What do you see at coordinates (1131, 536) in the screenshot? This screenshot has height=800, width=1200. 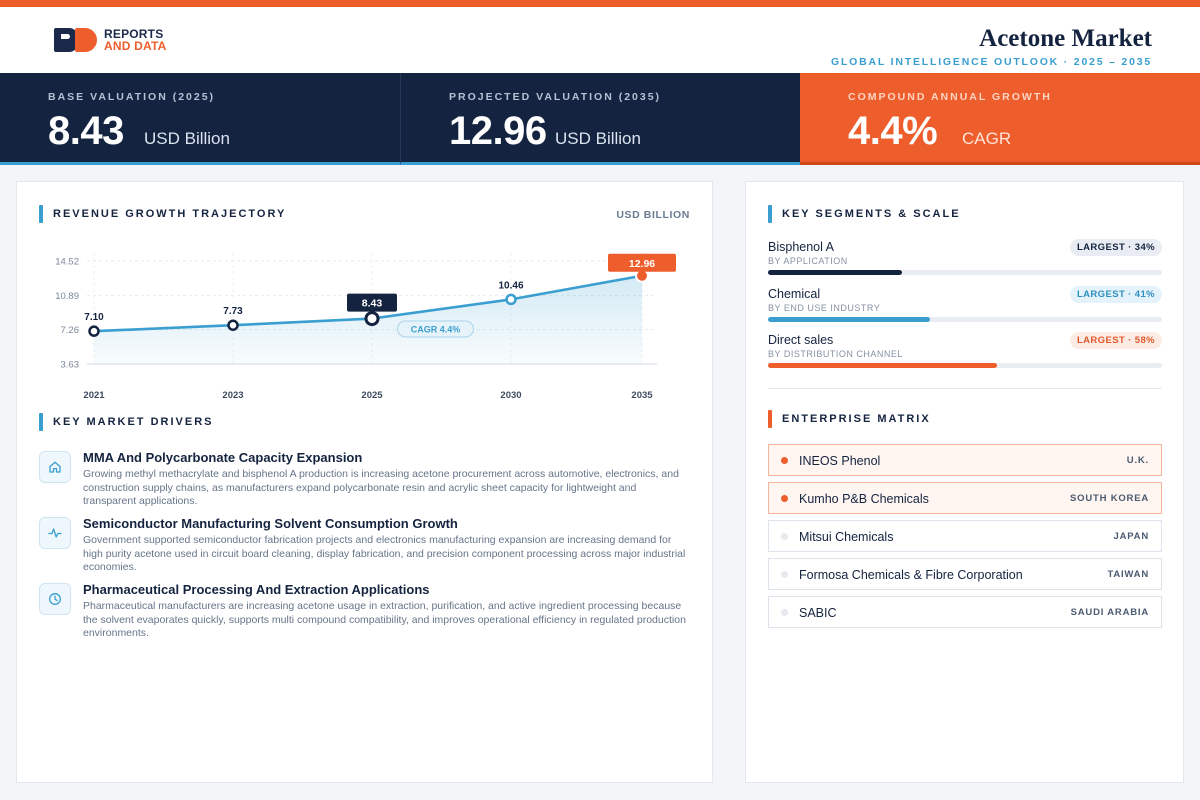 I see `enterprise-country: JAPAN` at bounding box center [1131, 536].